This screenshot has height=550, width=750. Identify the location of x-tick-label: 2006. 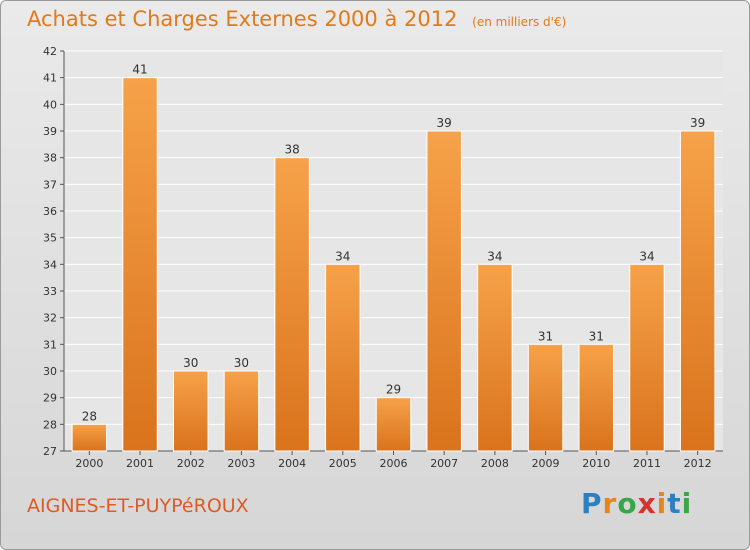
(394, 463).